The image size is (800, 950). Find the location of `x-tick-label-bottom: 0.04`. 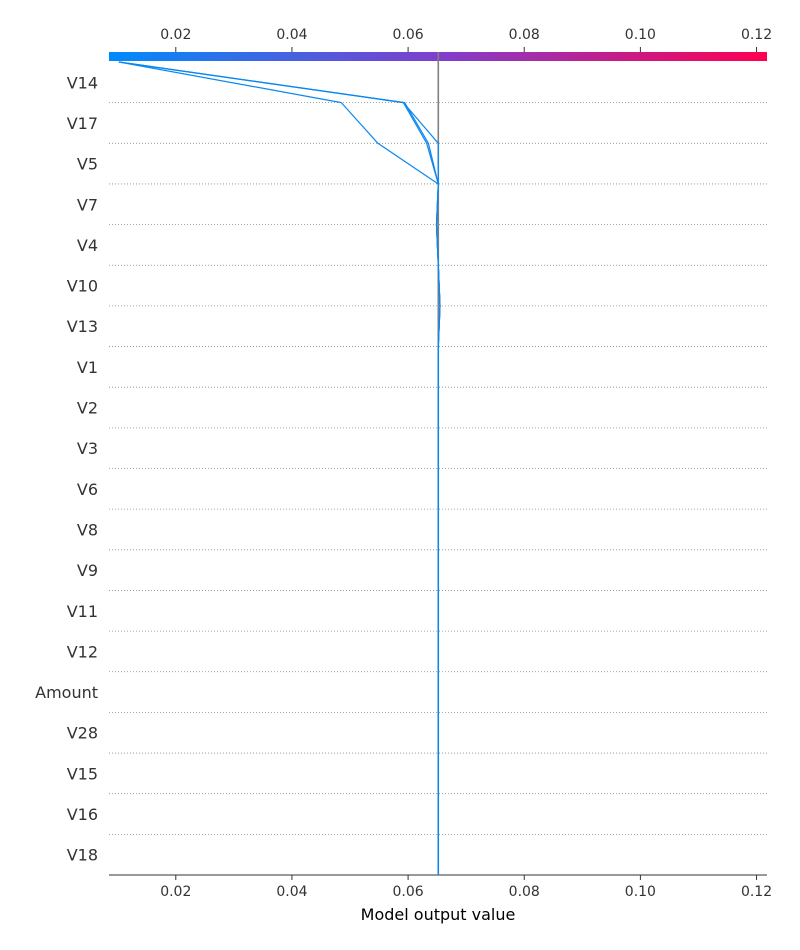

x-tick-label-bottom: 0.04 is located at coordinates (291, 892).